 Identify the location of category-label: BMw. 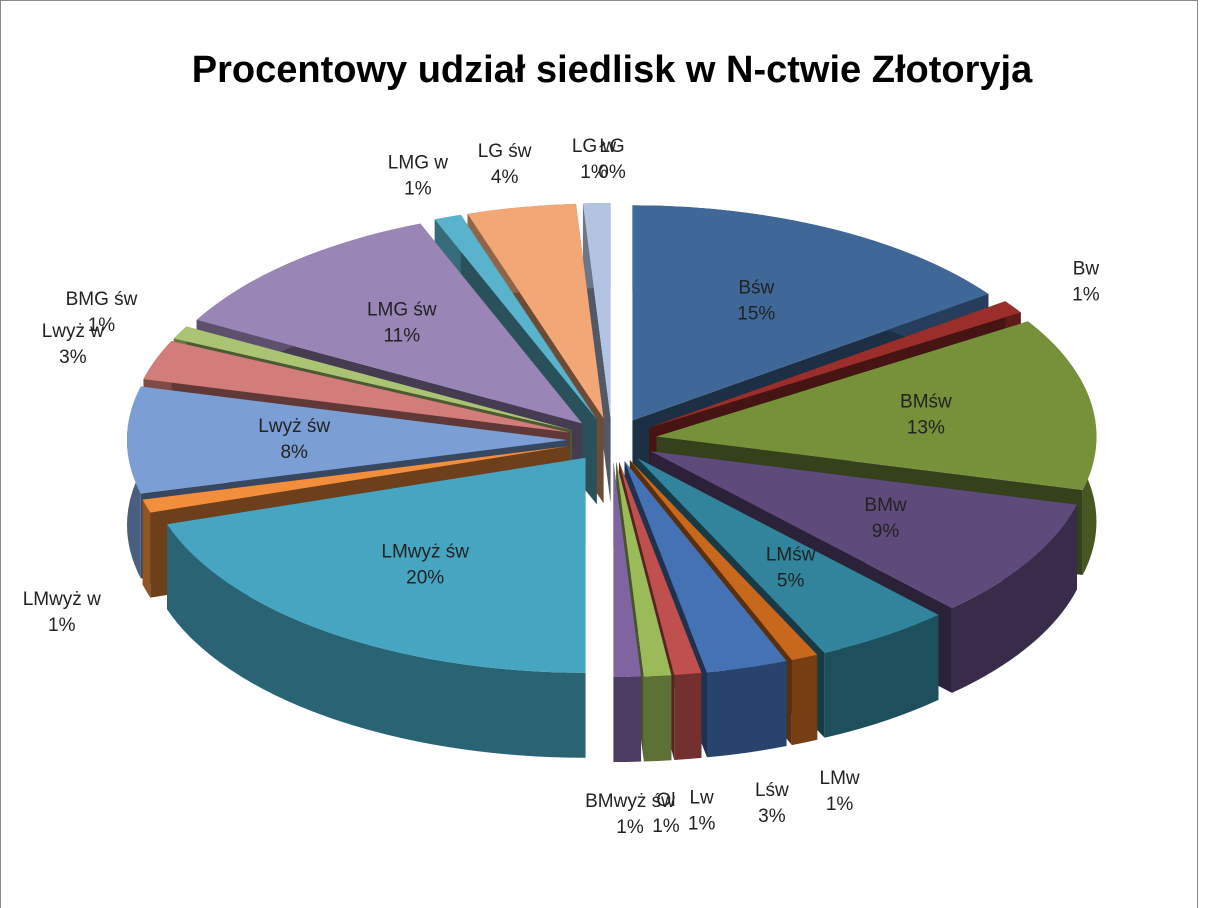
(885, 505).